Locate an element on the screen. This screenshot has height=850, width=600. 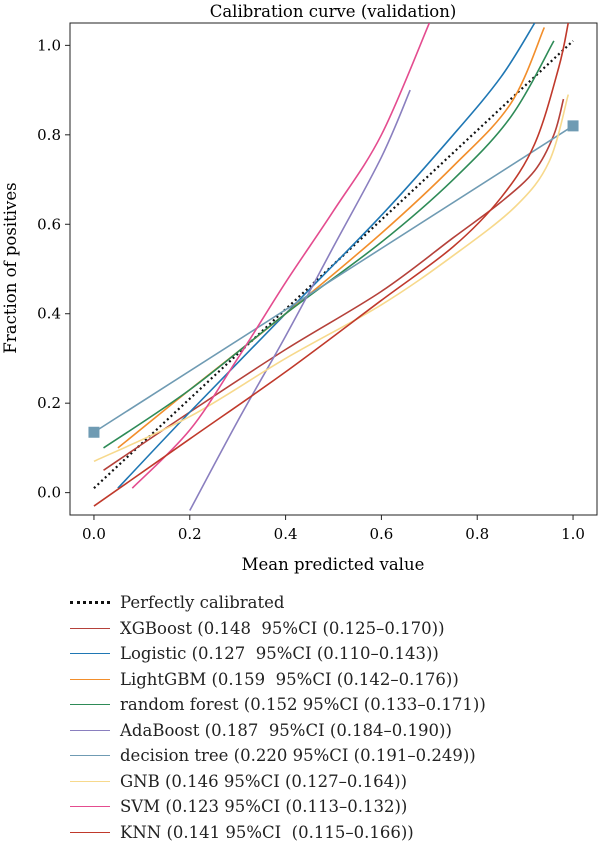
legend-label: AdaBoost (0.187 95%CI (0.184–0.190)) is located at coordinates (286, 730).